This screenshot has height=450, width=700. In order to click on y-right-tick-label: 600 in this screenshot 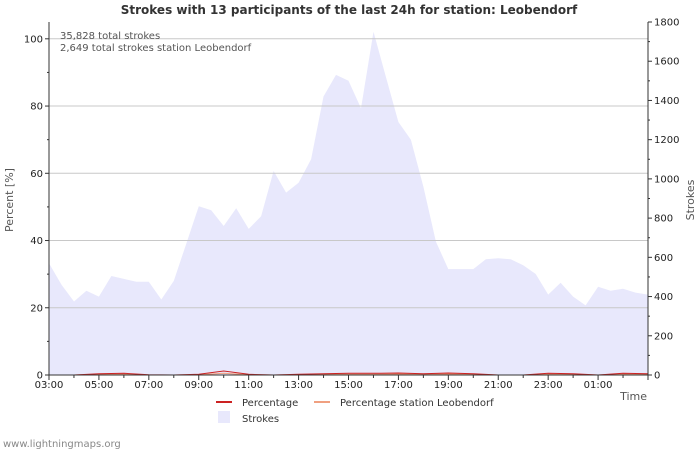, I will do `click(663, 258)`.